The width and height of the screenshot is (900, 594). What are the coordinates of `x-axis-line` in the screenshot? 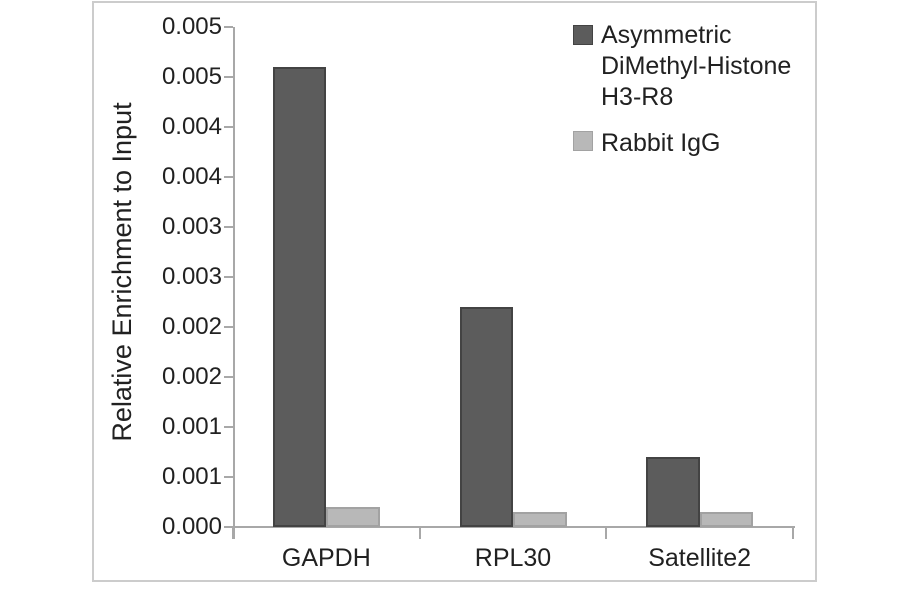 It's located at (514, 527).